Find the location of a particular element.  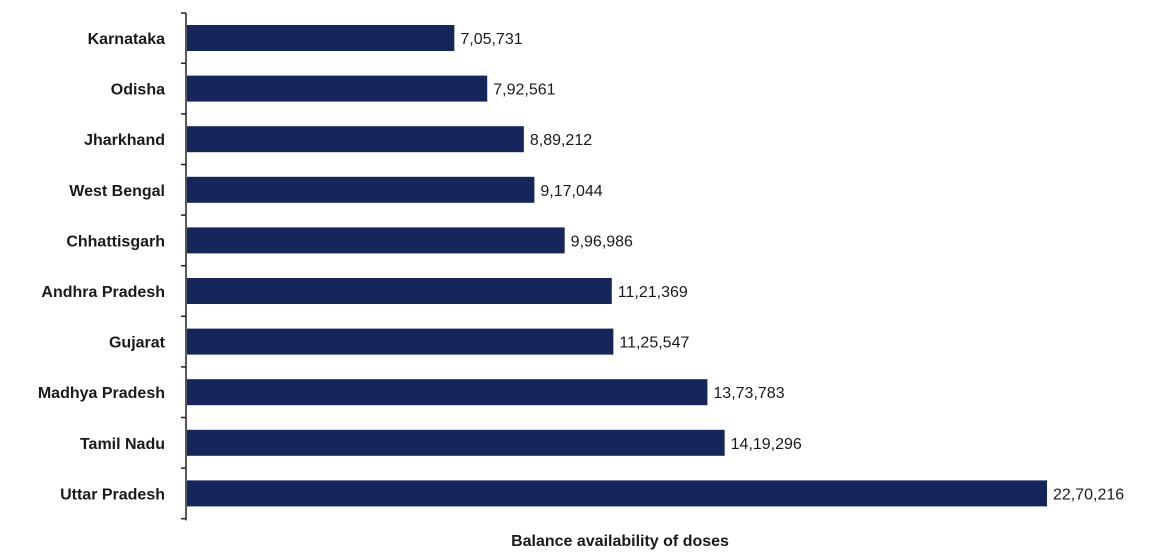

value-label: 7,05,731 is located at coordinates (491, 39).